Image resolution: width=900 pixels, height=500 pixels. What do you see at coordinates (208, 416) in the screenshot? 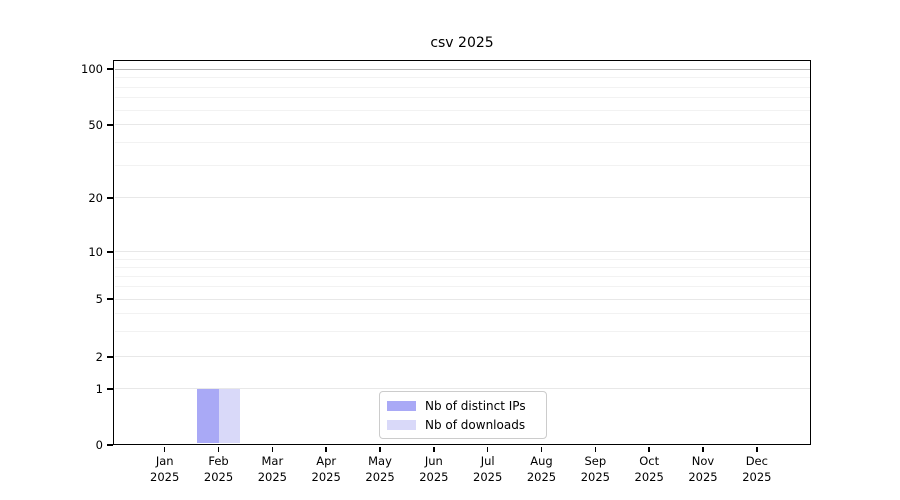
I see `bar-nb-of-distinct-ips-feb` at bounding box center [208, 416].